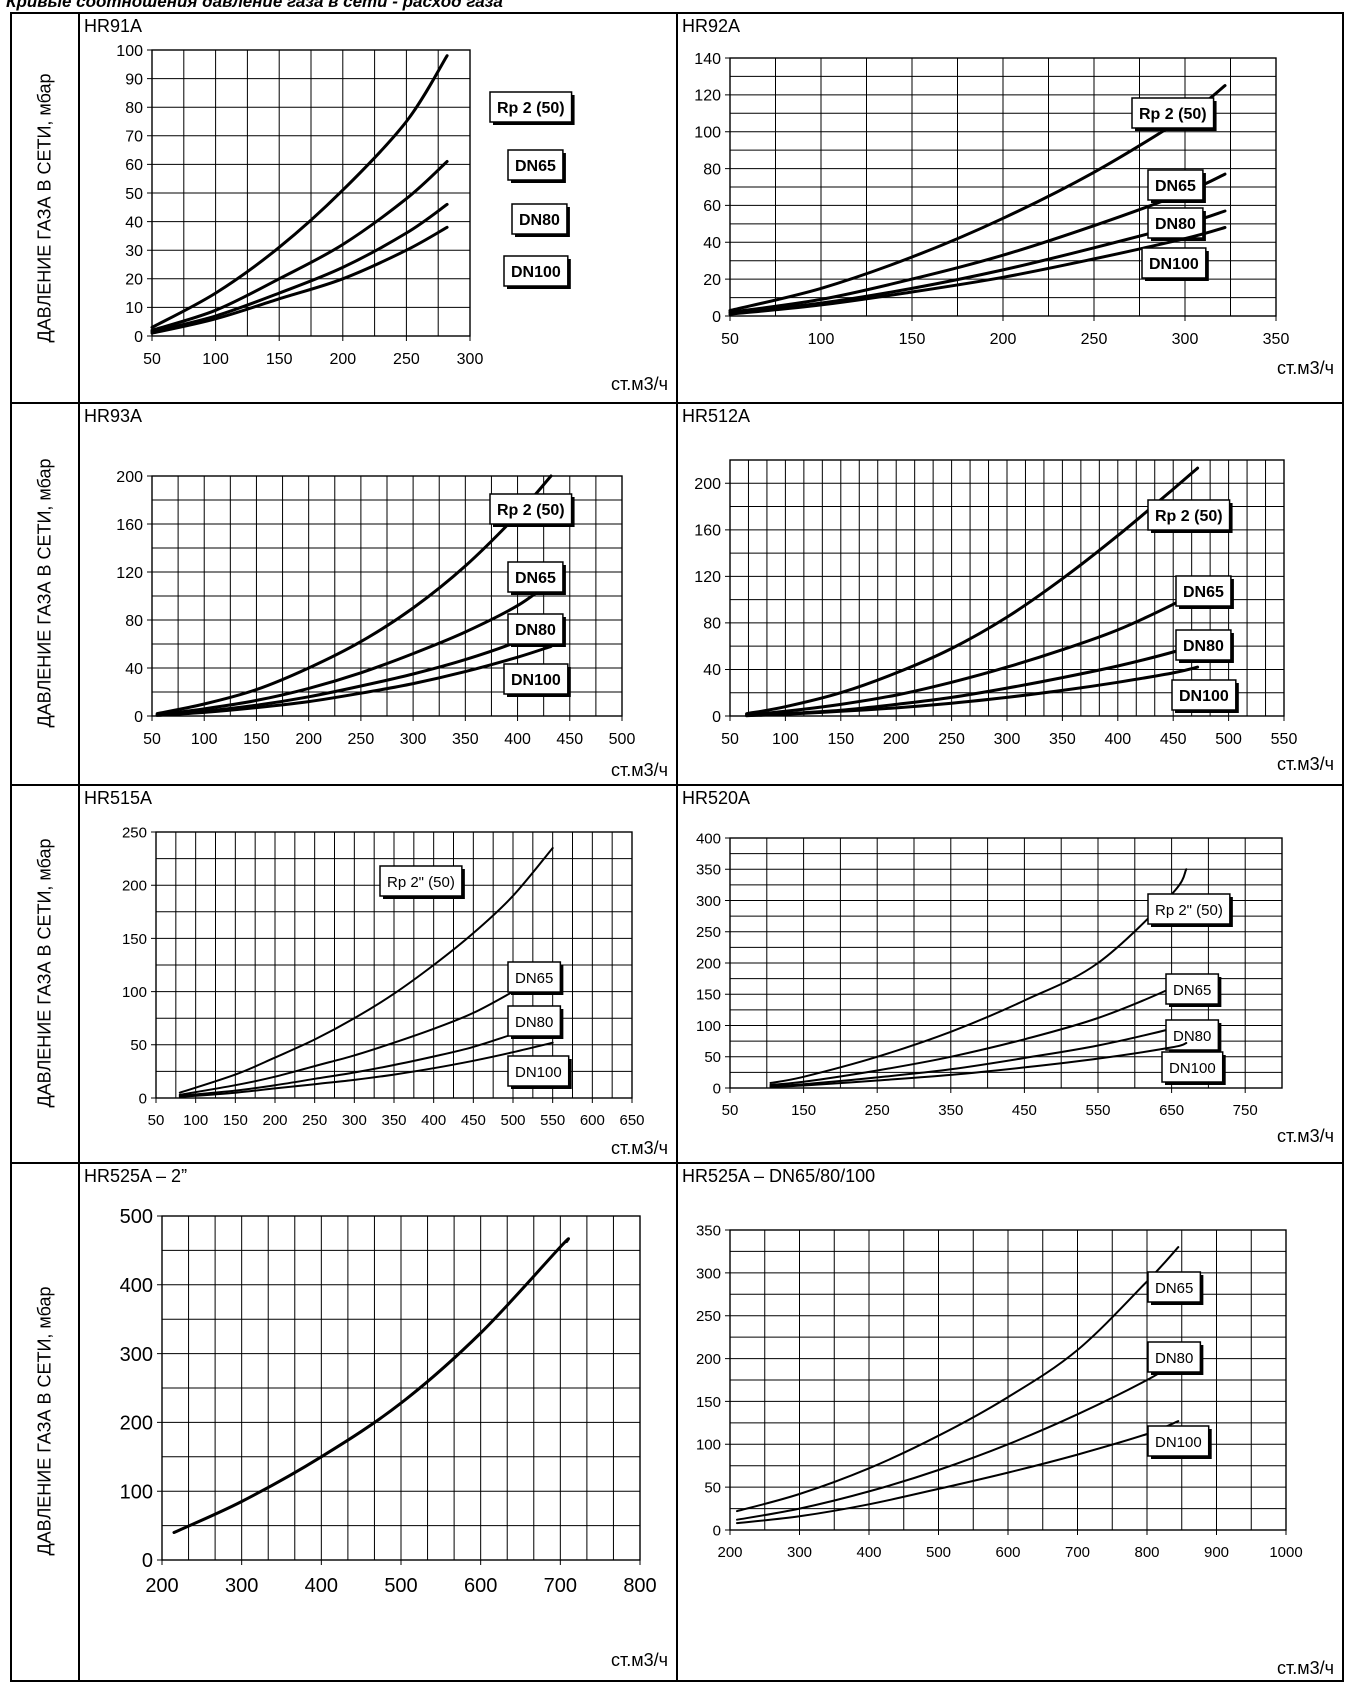 The width and height of the screenshot is (1352, 1686). I want to click on chart-title: HR512A, so click(716, 416).